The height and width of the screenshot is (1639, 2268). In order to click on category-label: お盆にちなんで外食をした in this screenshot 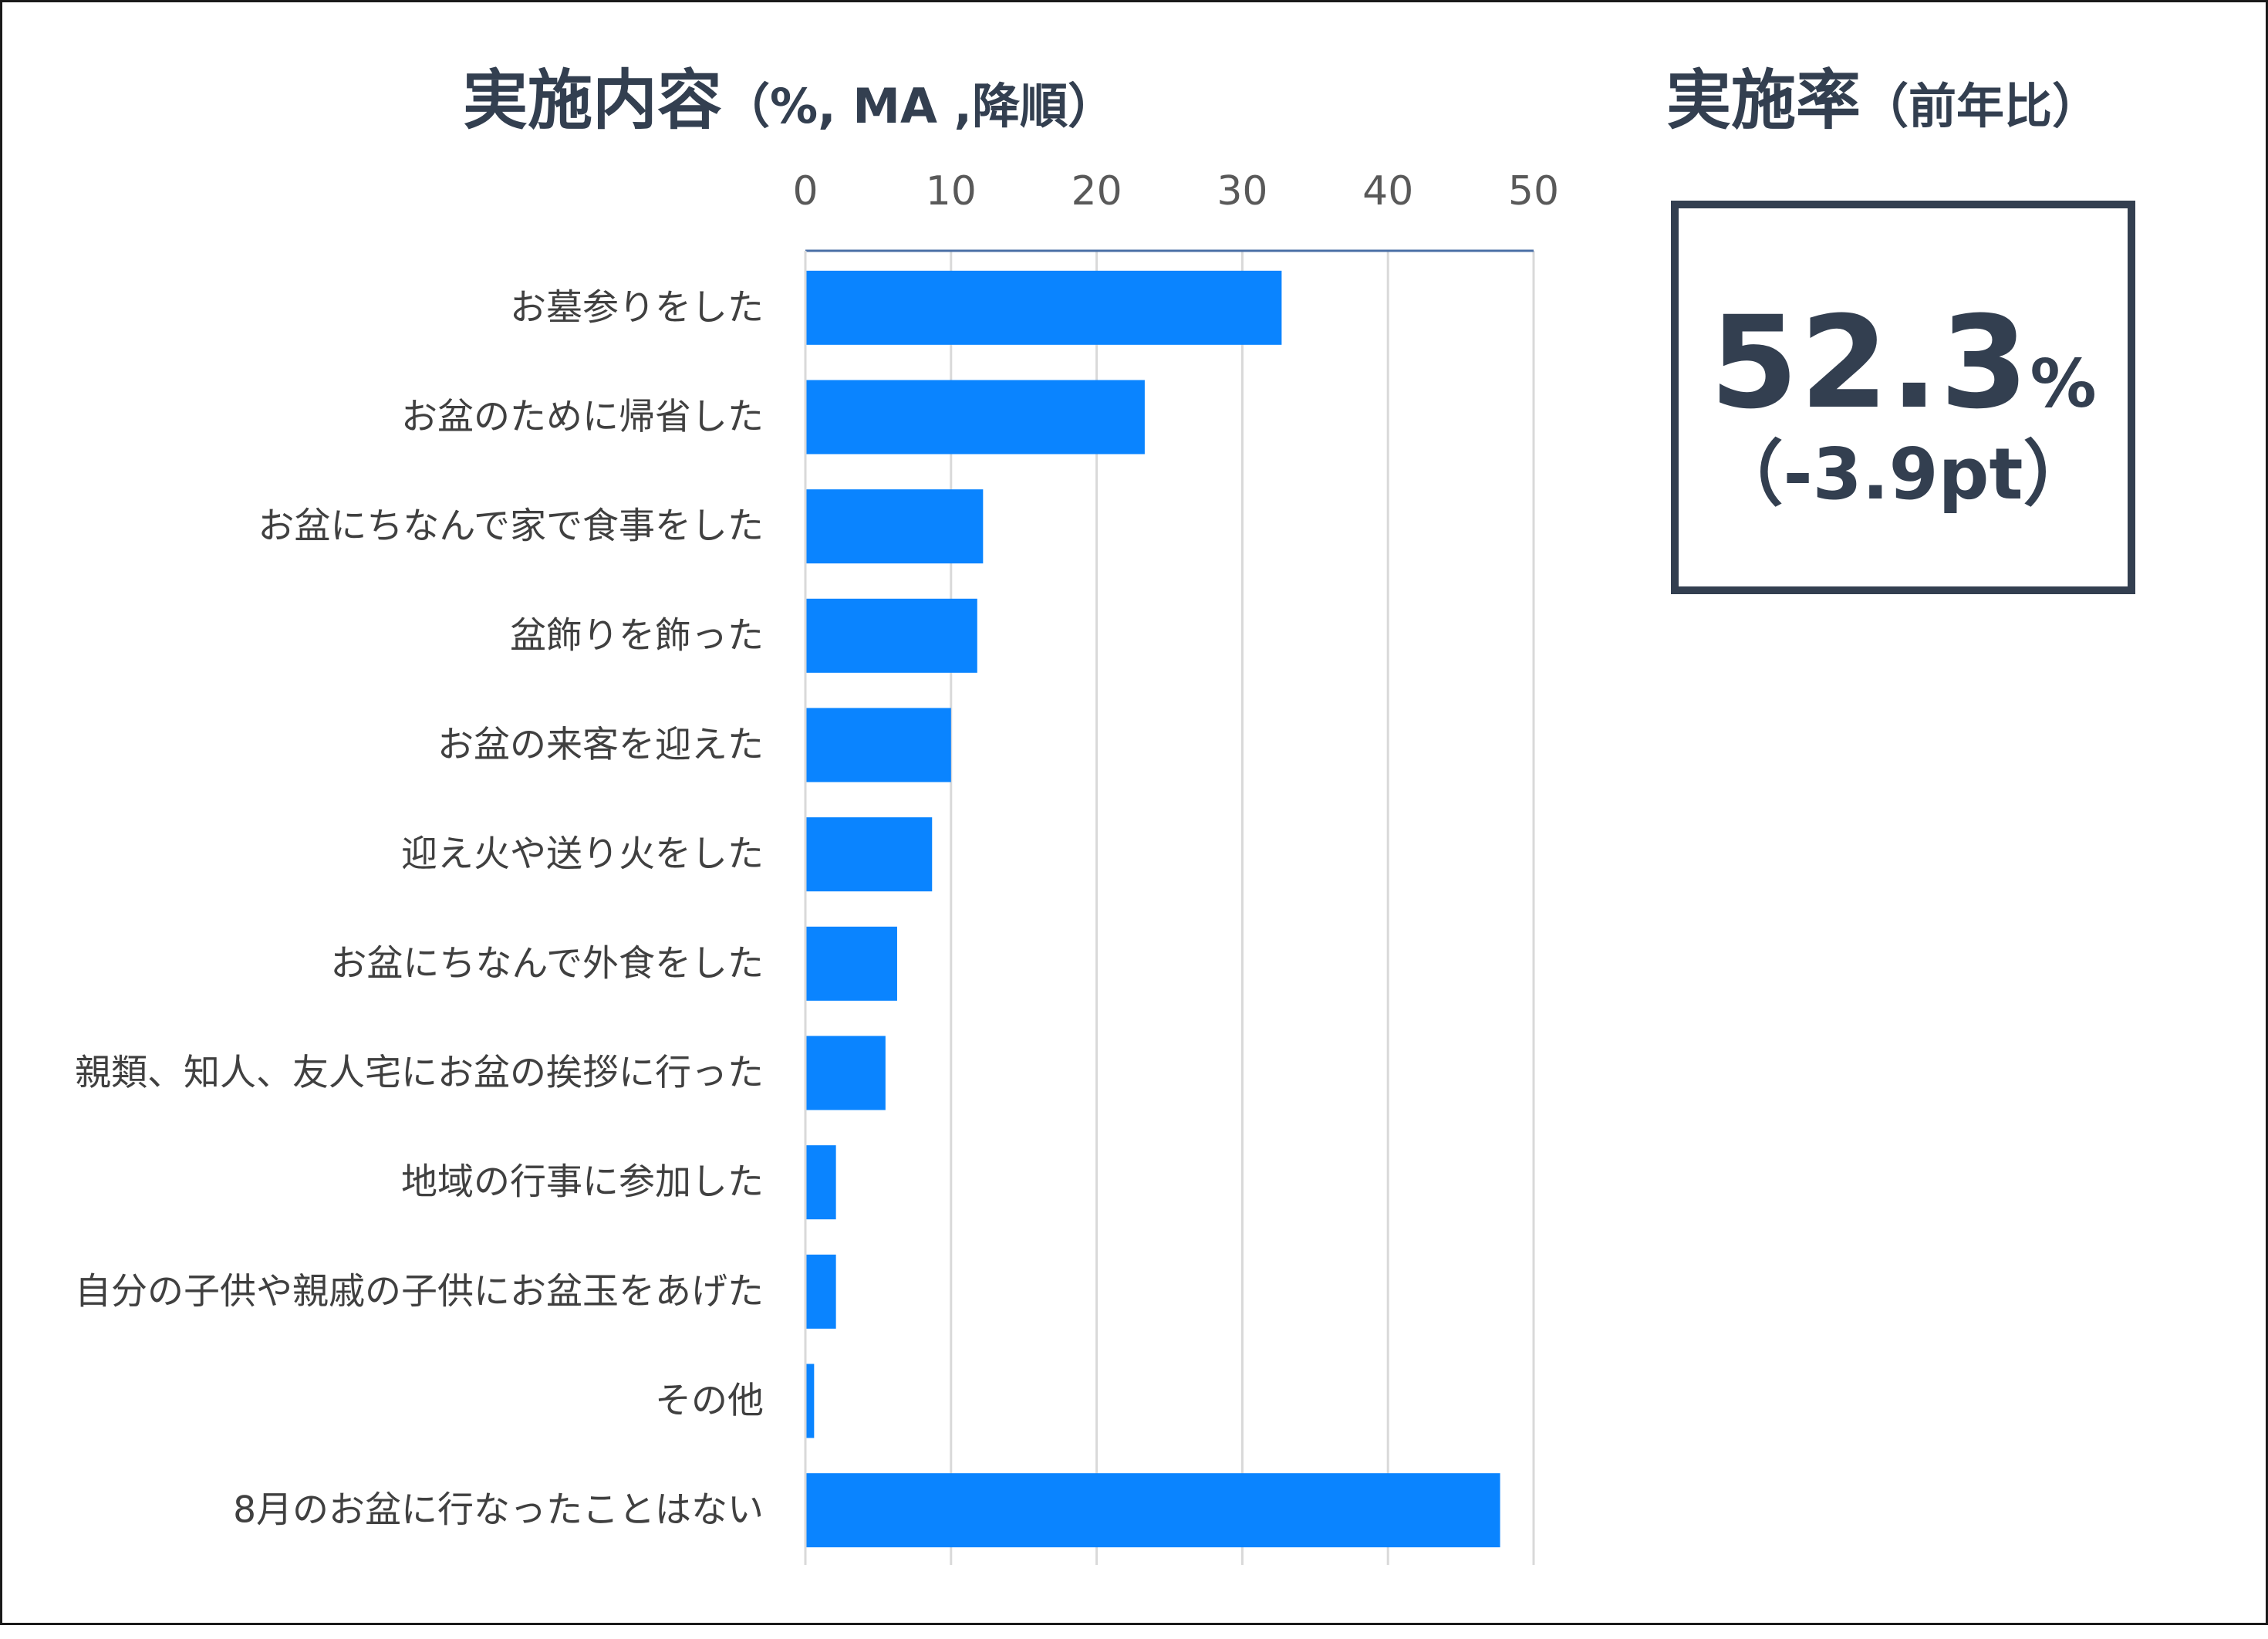, I will do `click(547, 963)`.